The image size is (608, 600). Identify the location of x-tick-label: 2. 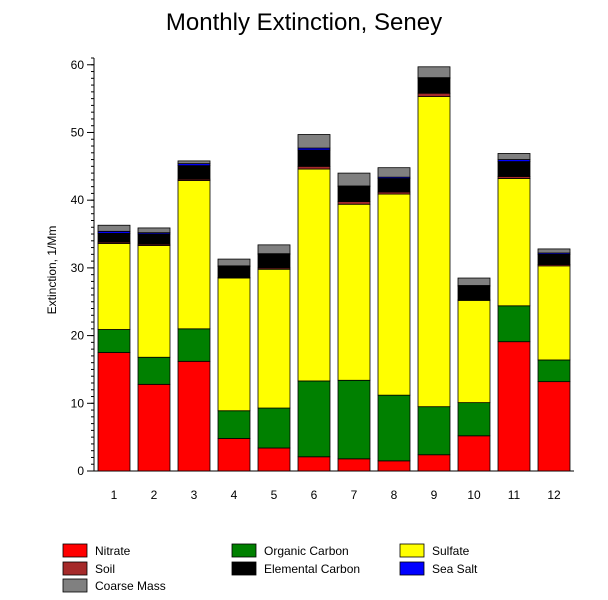
(154, 495).